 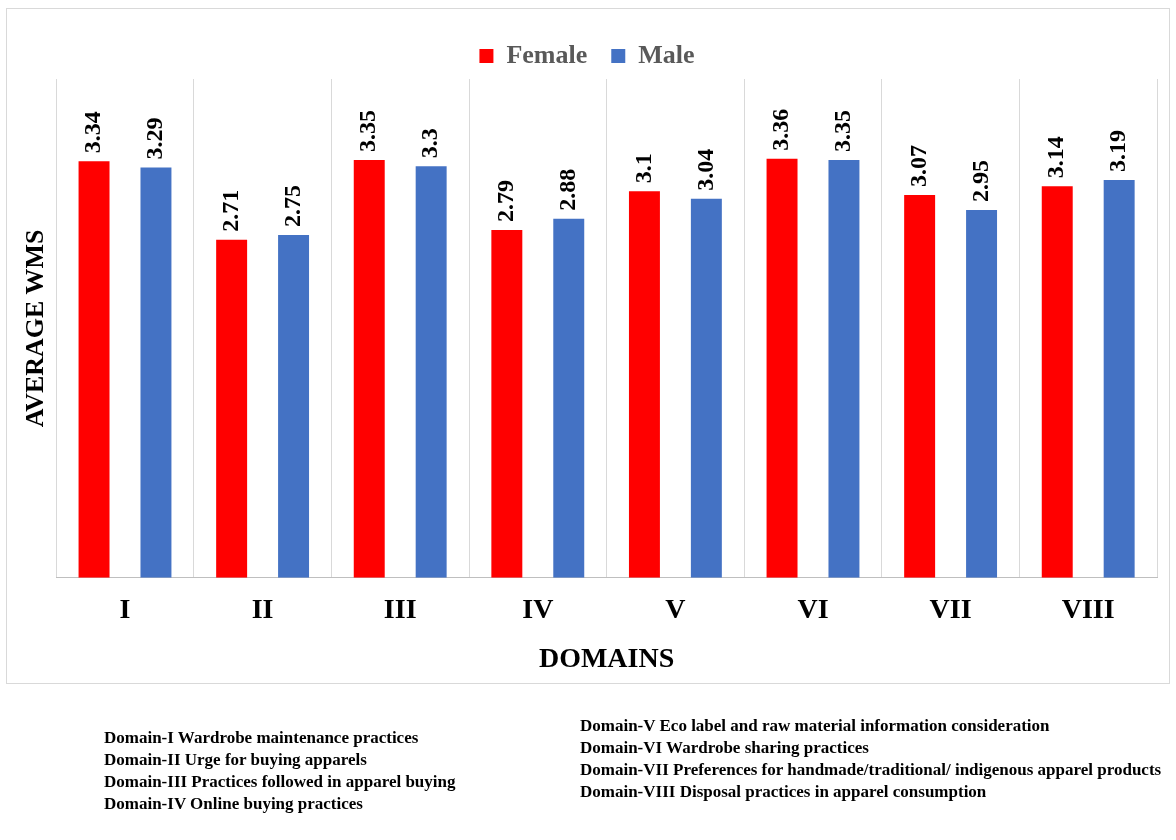 What do you see at coordinates (725, 748) in the screenshot?
I see `text: Domain-VI Wardrobe sharing practices` at bounding box center [725, 748].